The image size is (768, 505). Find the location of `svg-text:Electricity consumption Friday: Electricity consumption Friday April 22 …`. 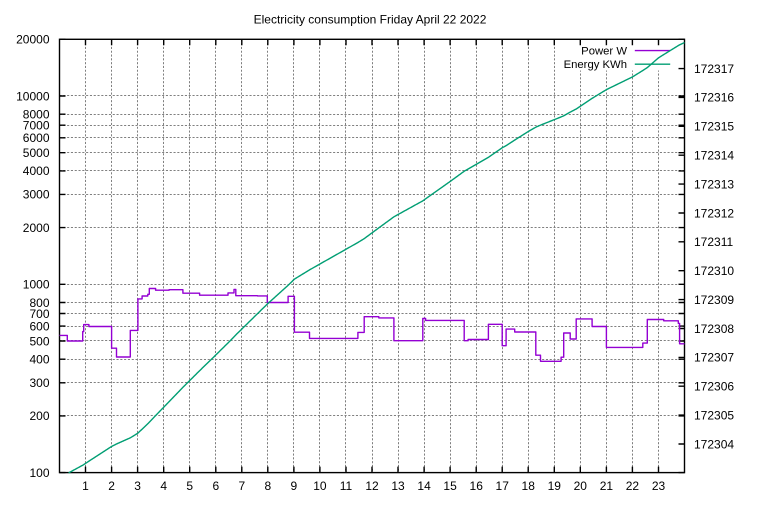

svg-text:Electricity consumption Friday: Electricity consumption Friday April 22 … is located at coordinates (370, 20).